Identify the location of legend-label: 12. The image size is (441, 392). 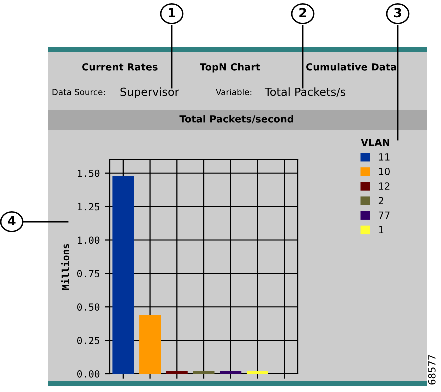
(384, 186).